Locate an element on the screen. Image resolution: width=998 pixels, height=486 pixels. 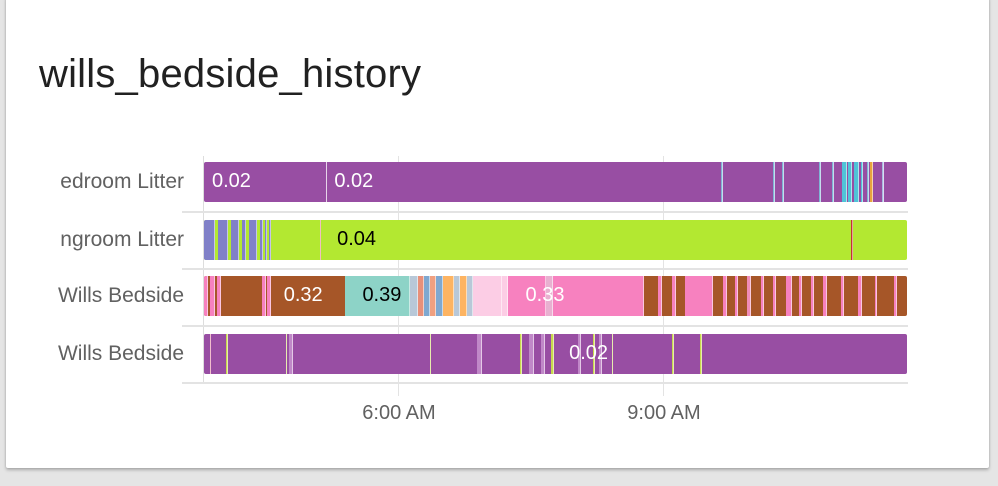
timeline-bar: 0.32 0.39 0.33 is located at coordinates (555, 296).